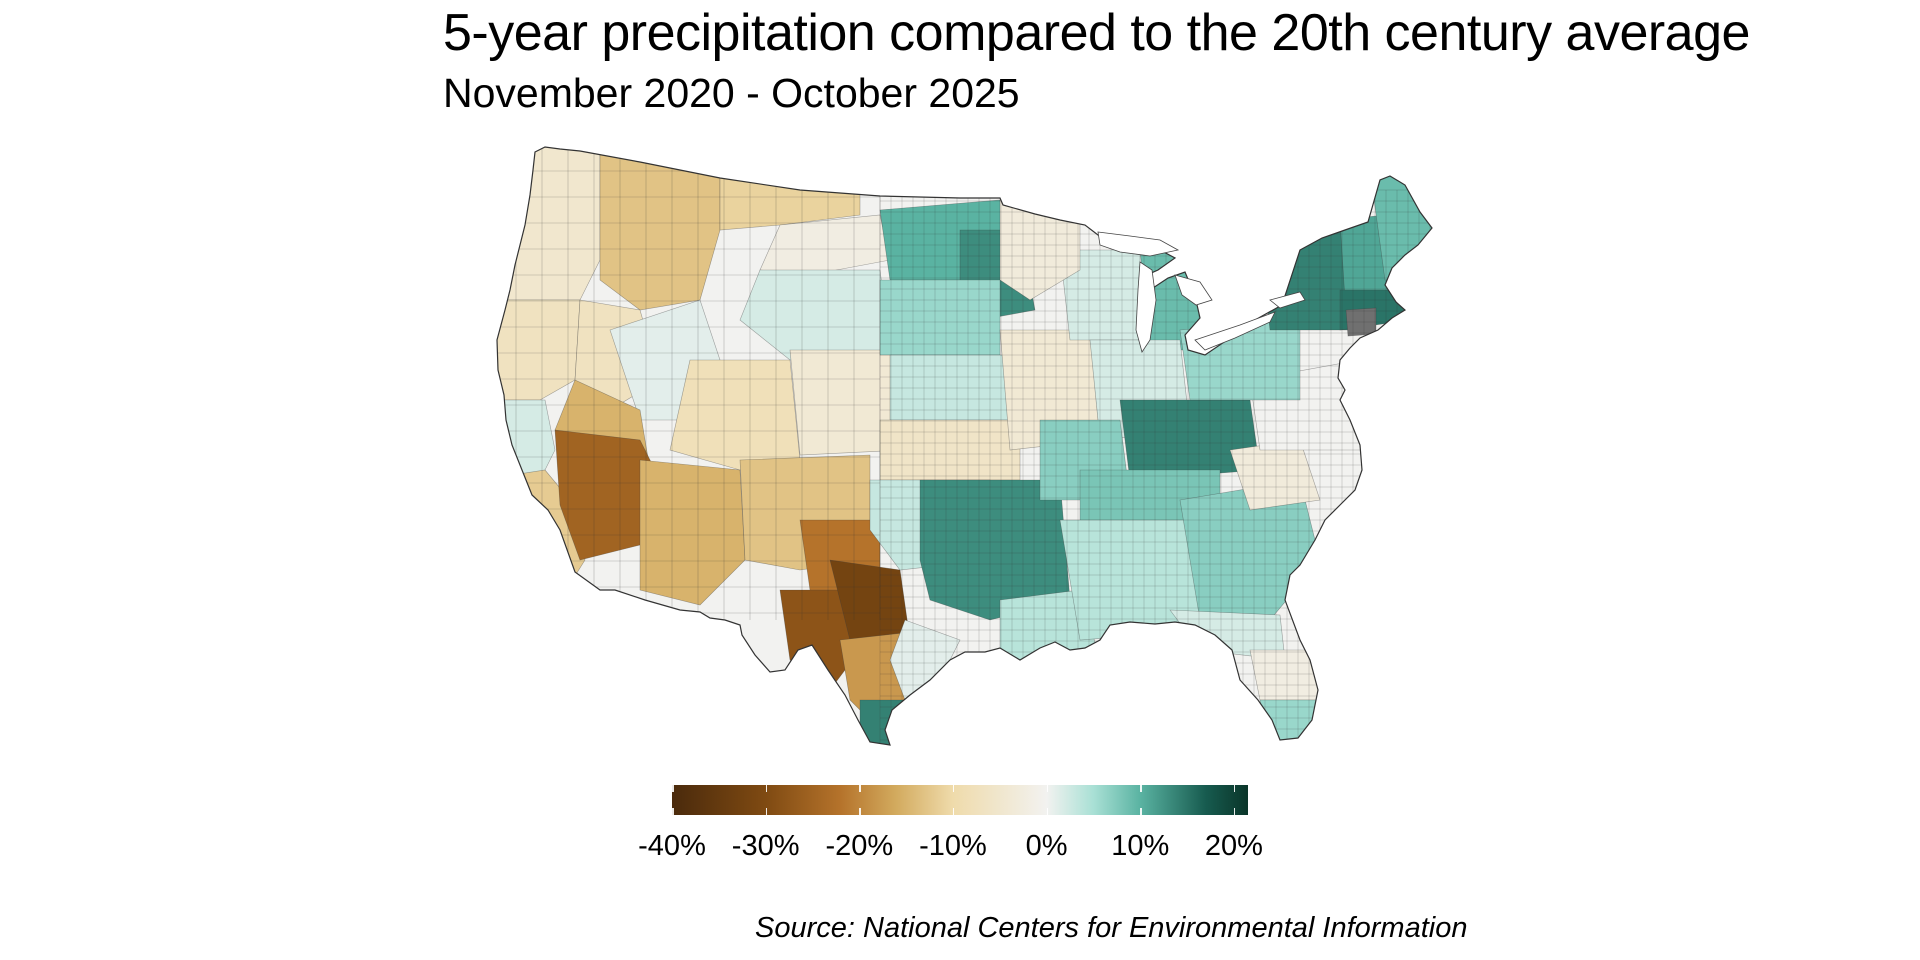 Image resolution: width=1920 pixels, height=960 pixels. I want to click on region-lower-rio-grande-valley, so click(882, 722).